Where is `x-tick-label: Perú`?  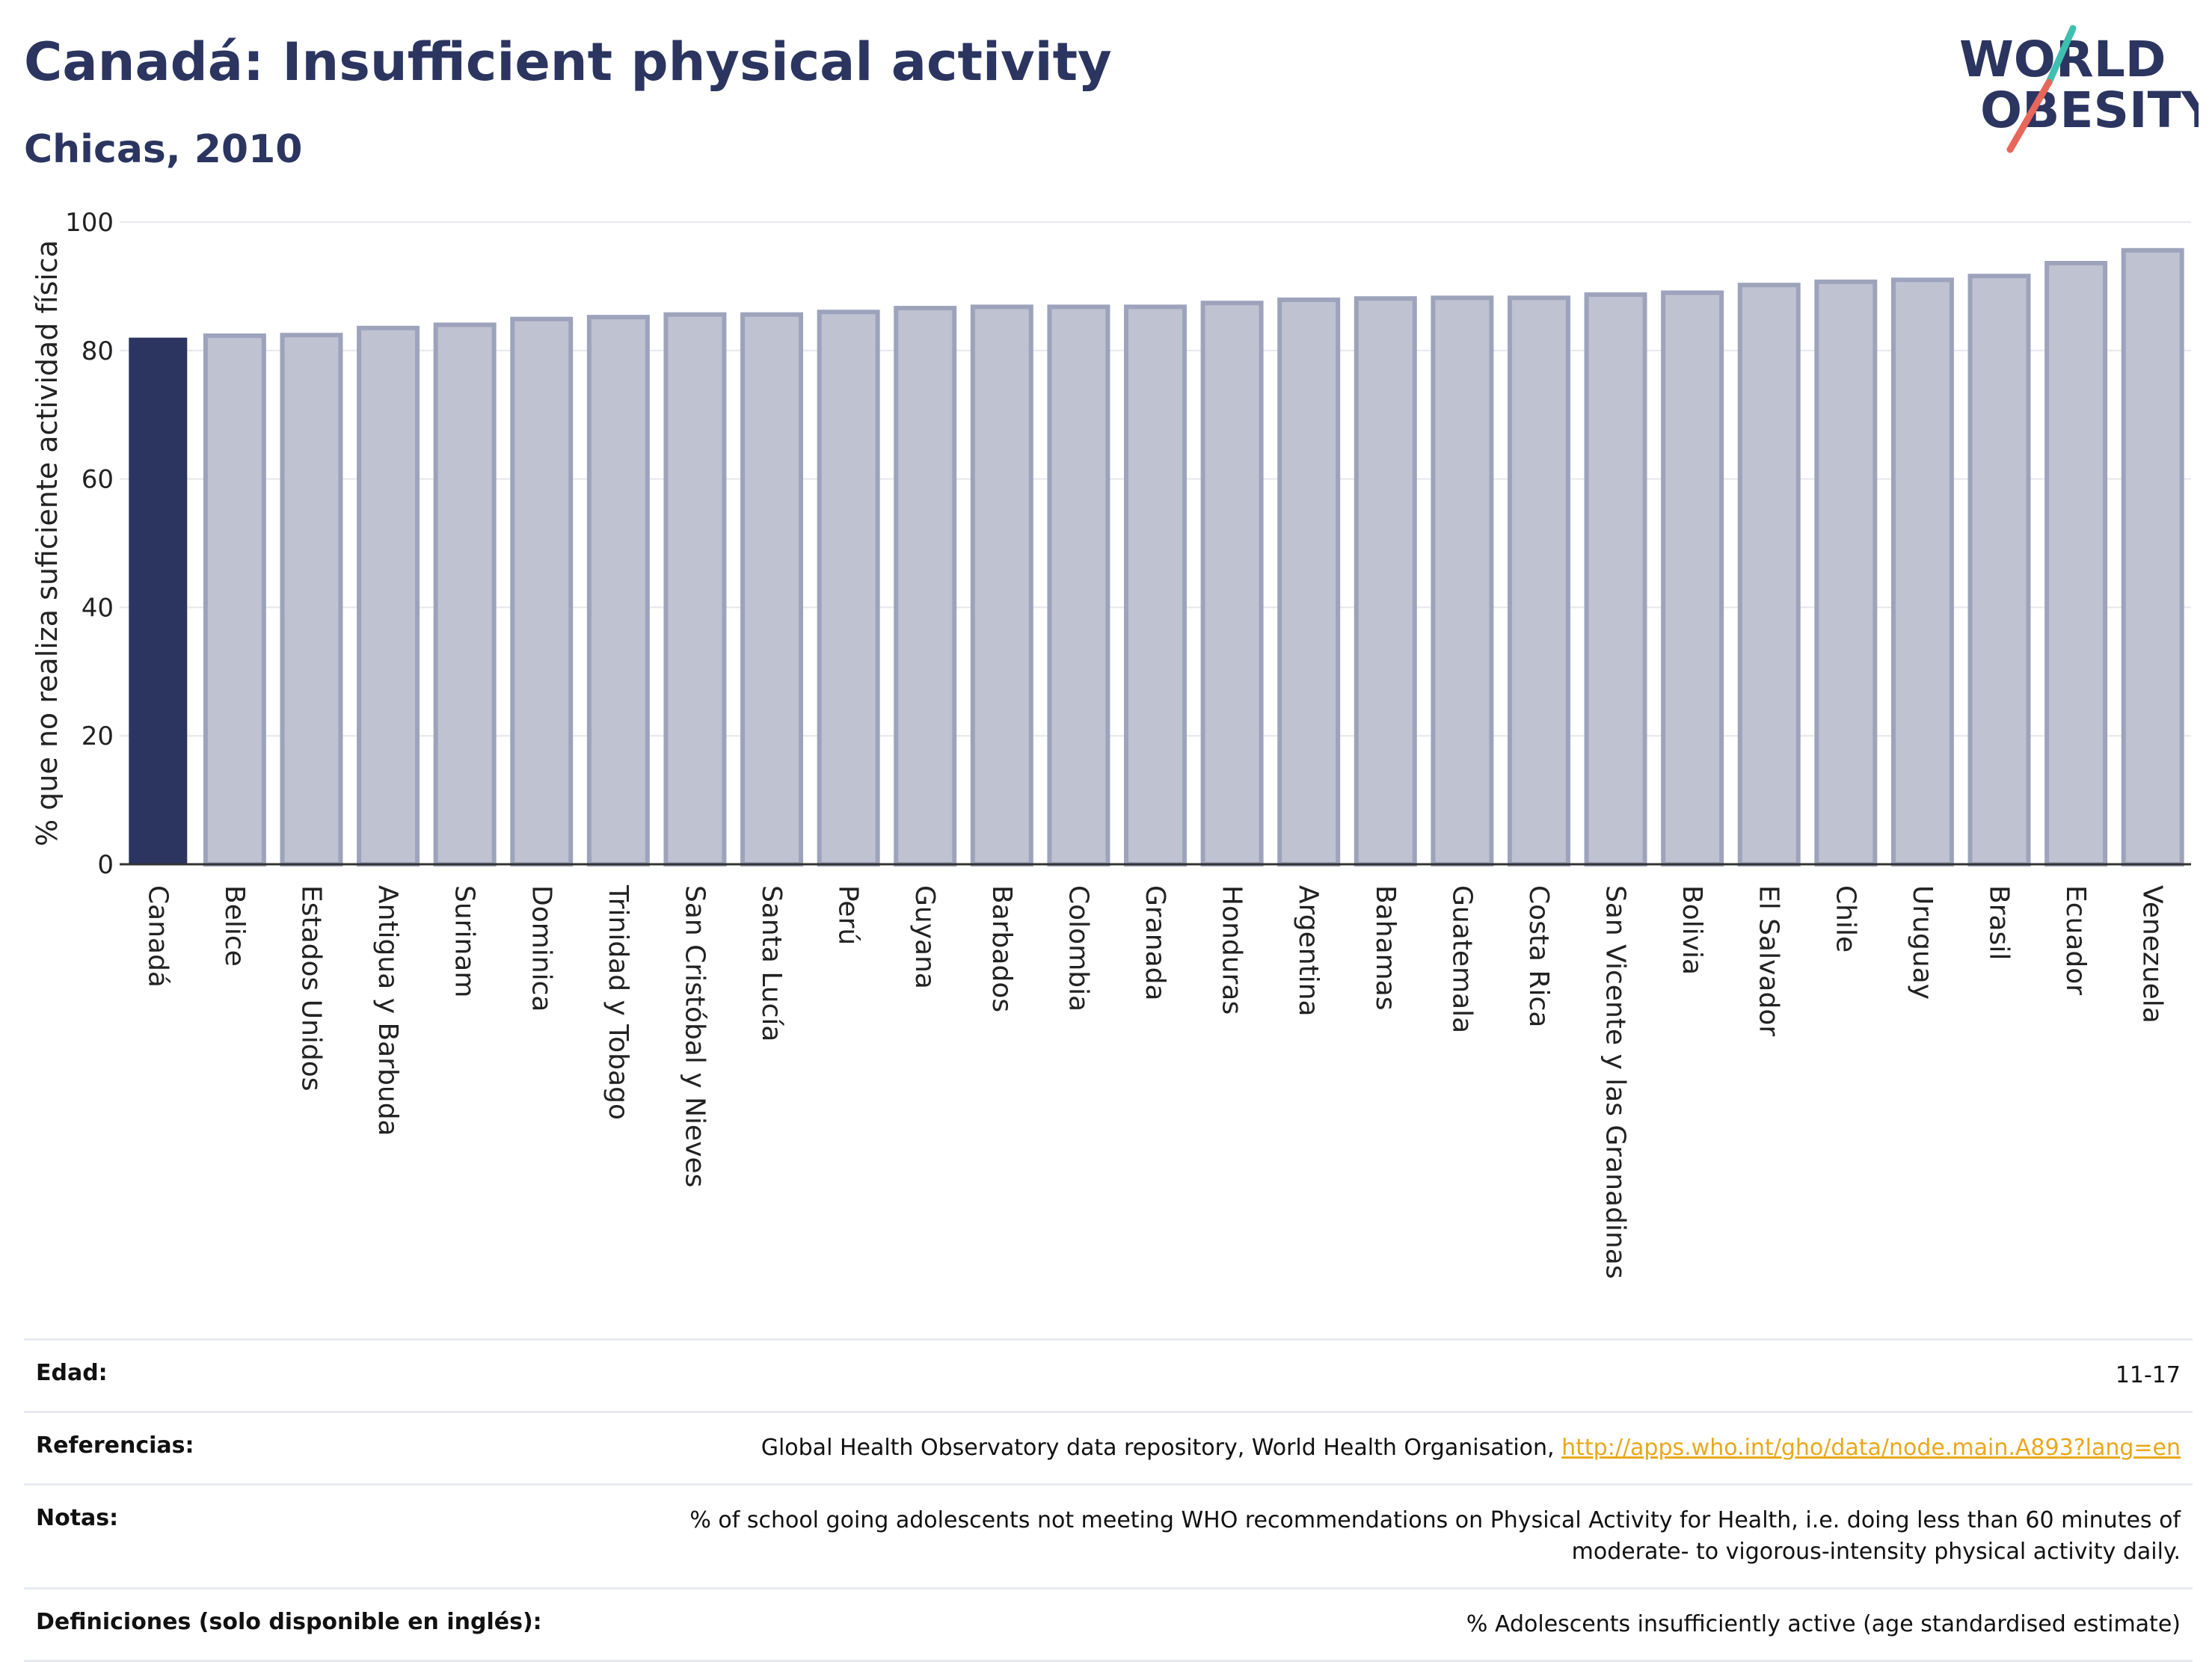
x-tick-label: Perú is located at coordinates (848, 915).